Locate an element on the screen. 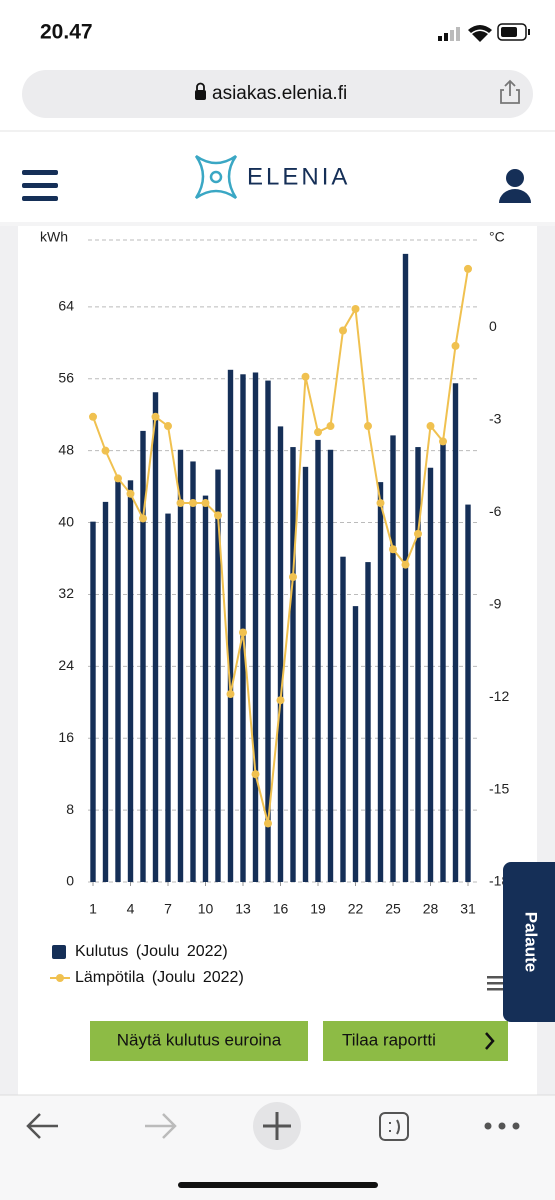  status-icons is located at coordinates (484, 32).